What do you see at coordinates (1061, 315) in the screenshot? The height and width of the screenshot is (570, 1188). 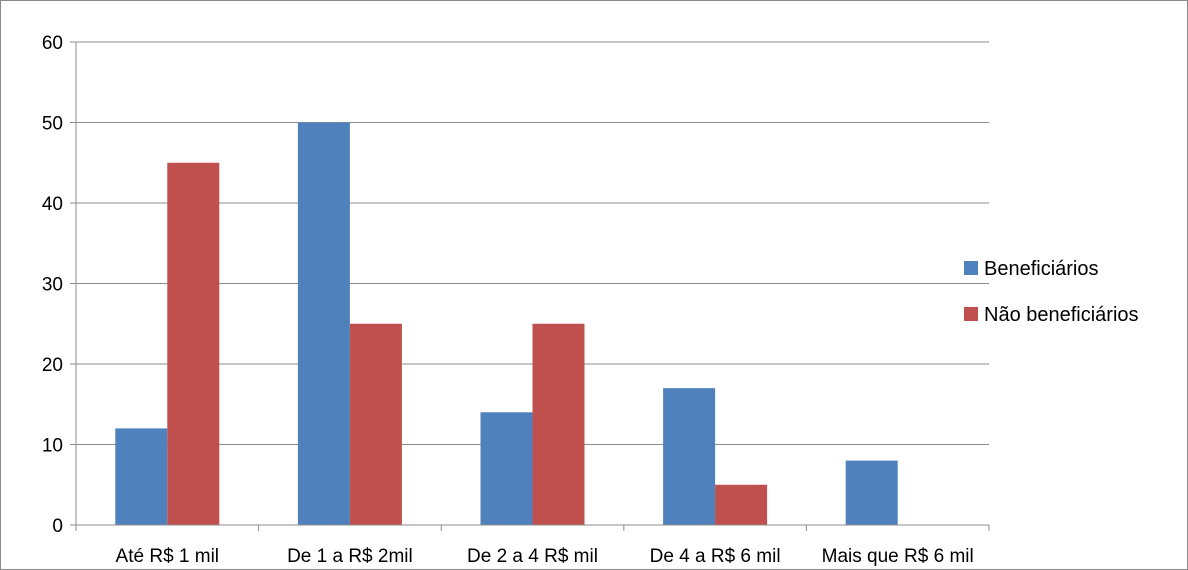 I see `legend-label: Não beneficiários` at bounding box center [1061, 315].